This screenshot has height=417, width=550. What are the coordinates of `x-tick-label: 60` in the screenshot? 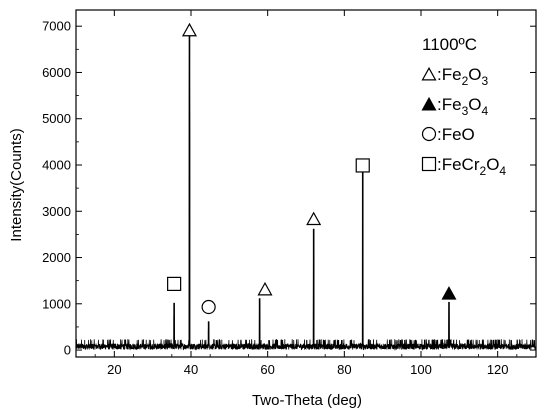 It's located at (267, 369).